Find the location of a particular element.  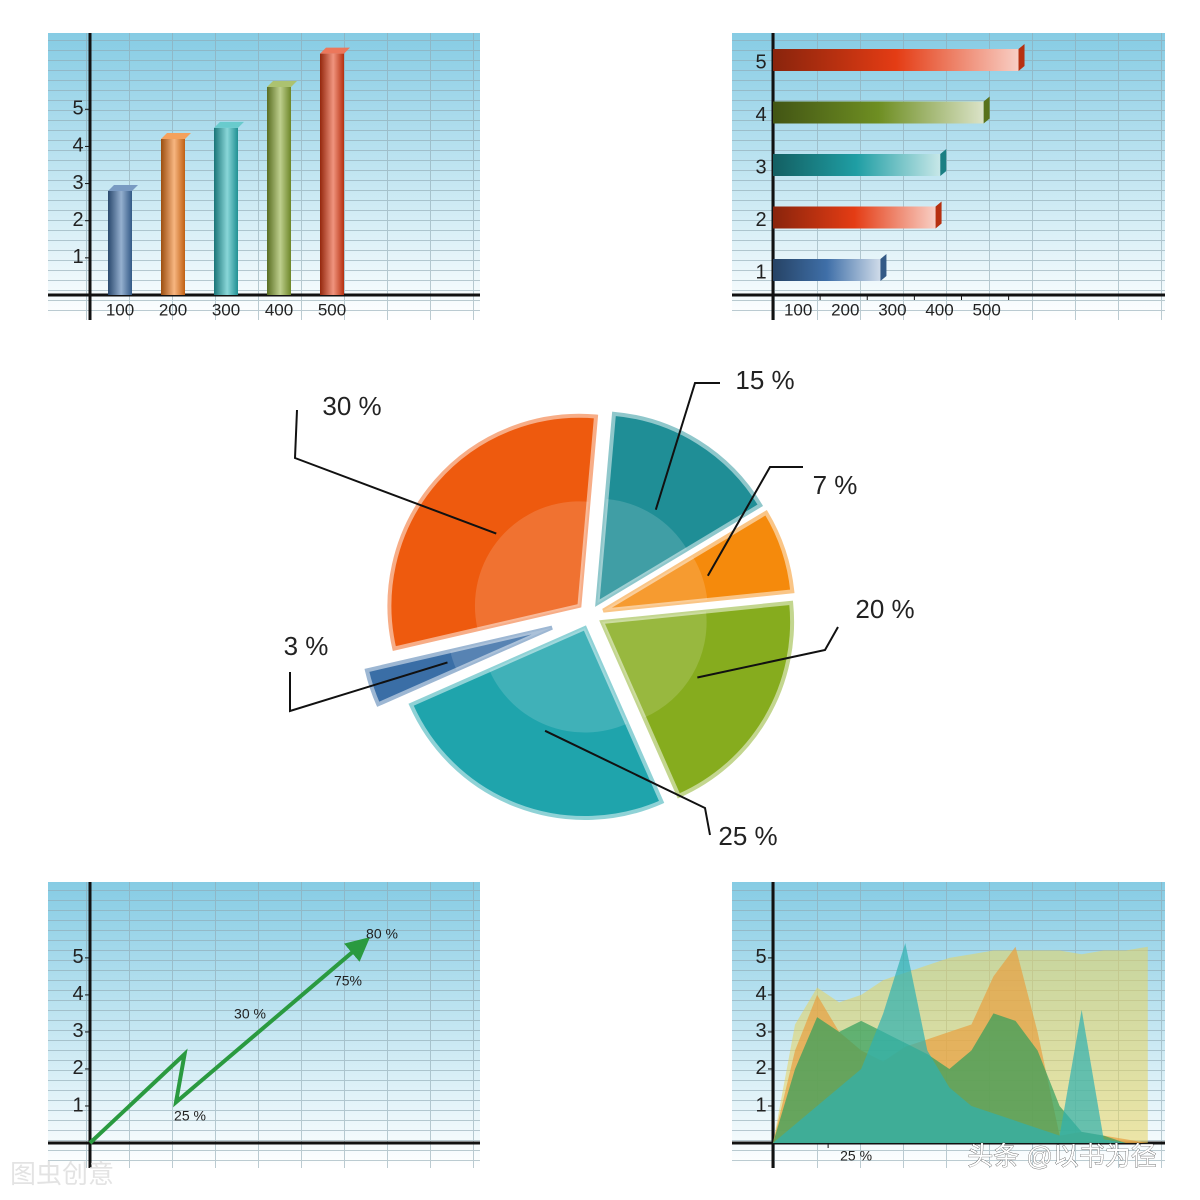

area is located at coordinates (960, 1043).